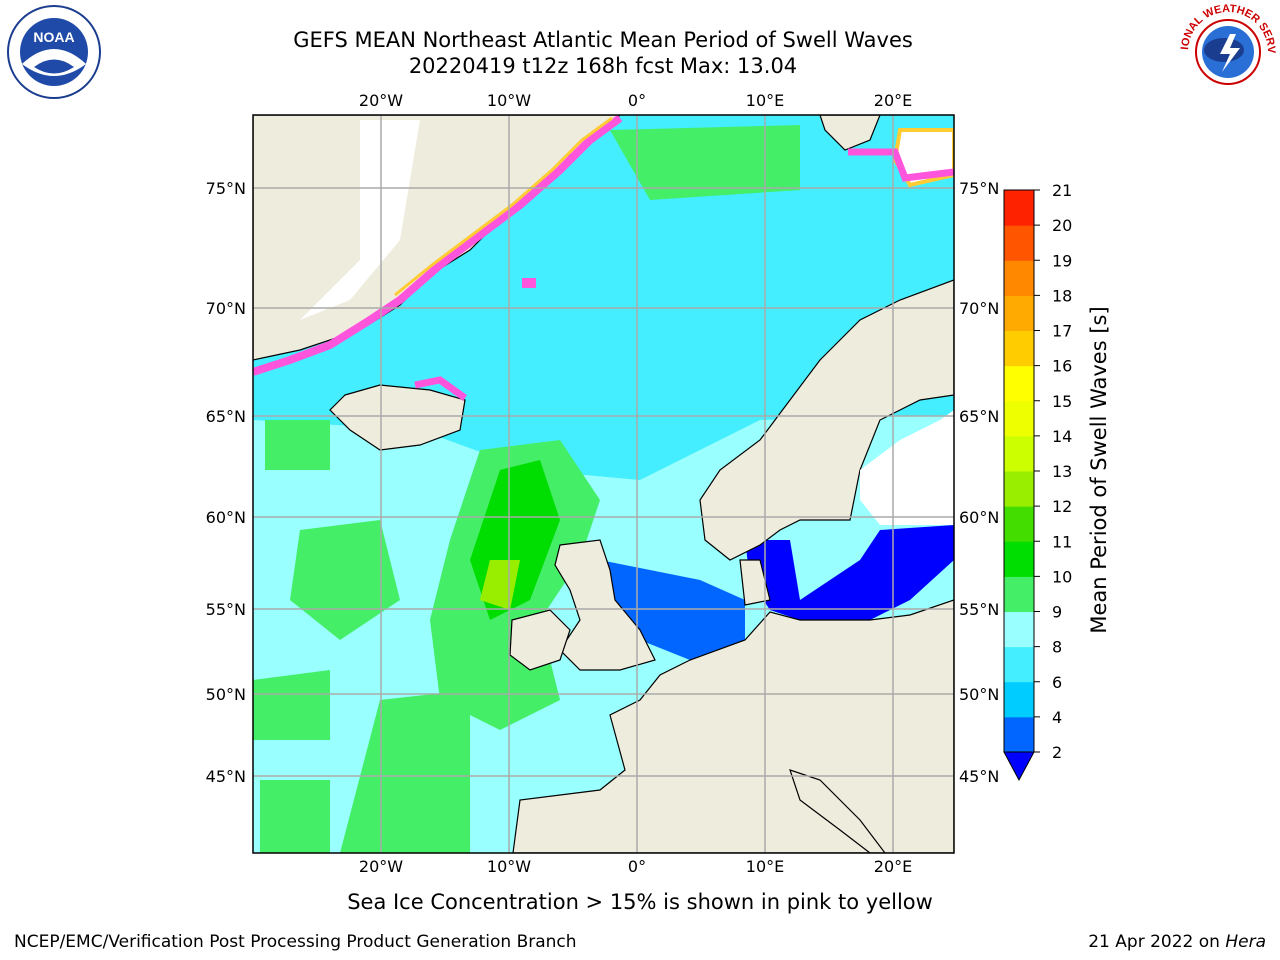 The width and height of the screenshot is (1280, 960). I want to click on land-finland-ice-free, so click(907, 467).